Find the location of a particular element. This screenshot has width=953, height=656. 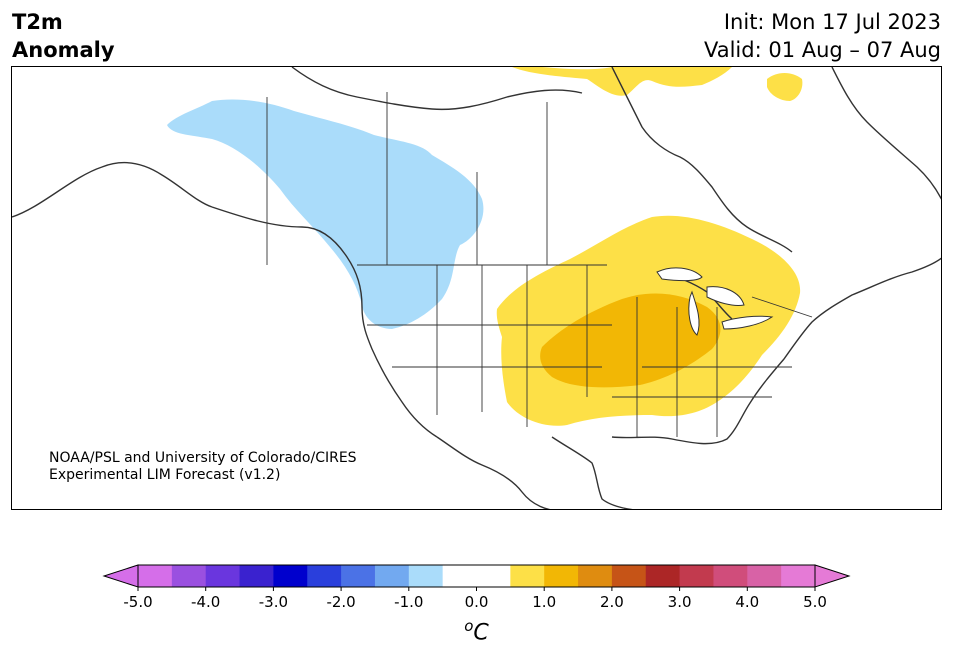

colorbar-over-arrow is located at coordinates (832, 576).